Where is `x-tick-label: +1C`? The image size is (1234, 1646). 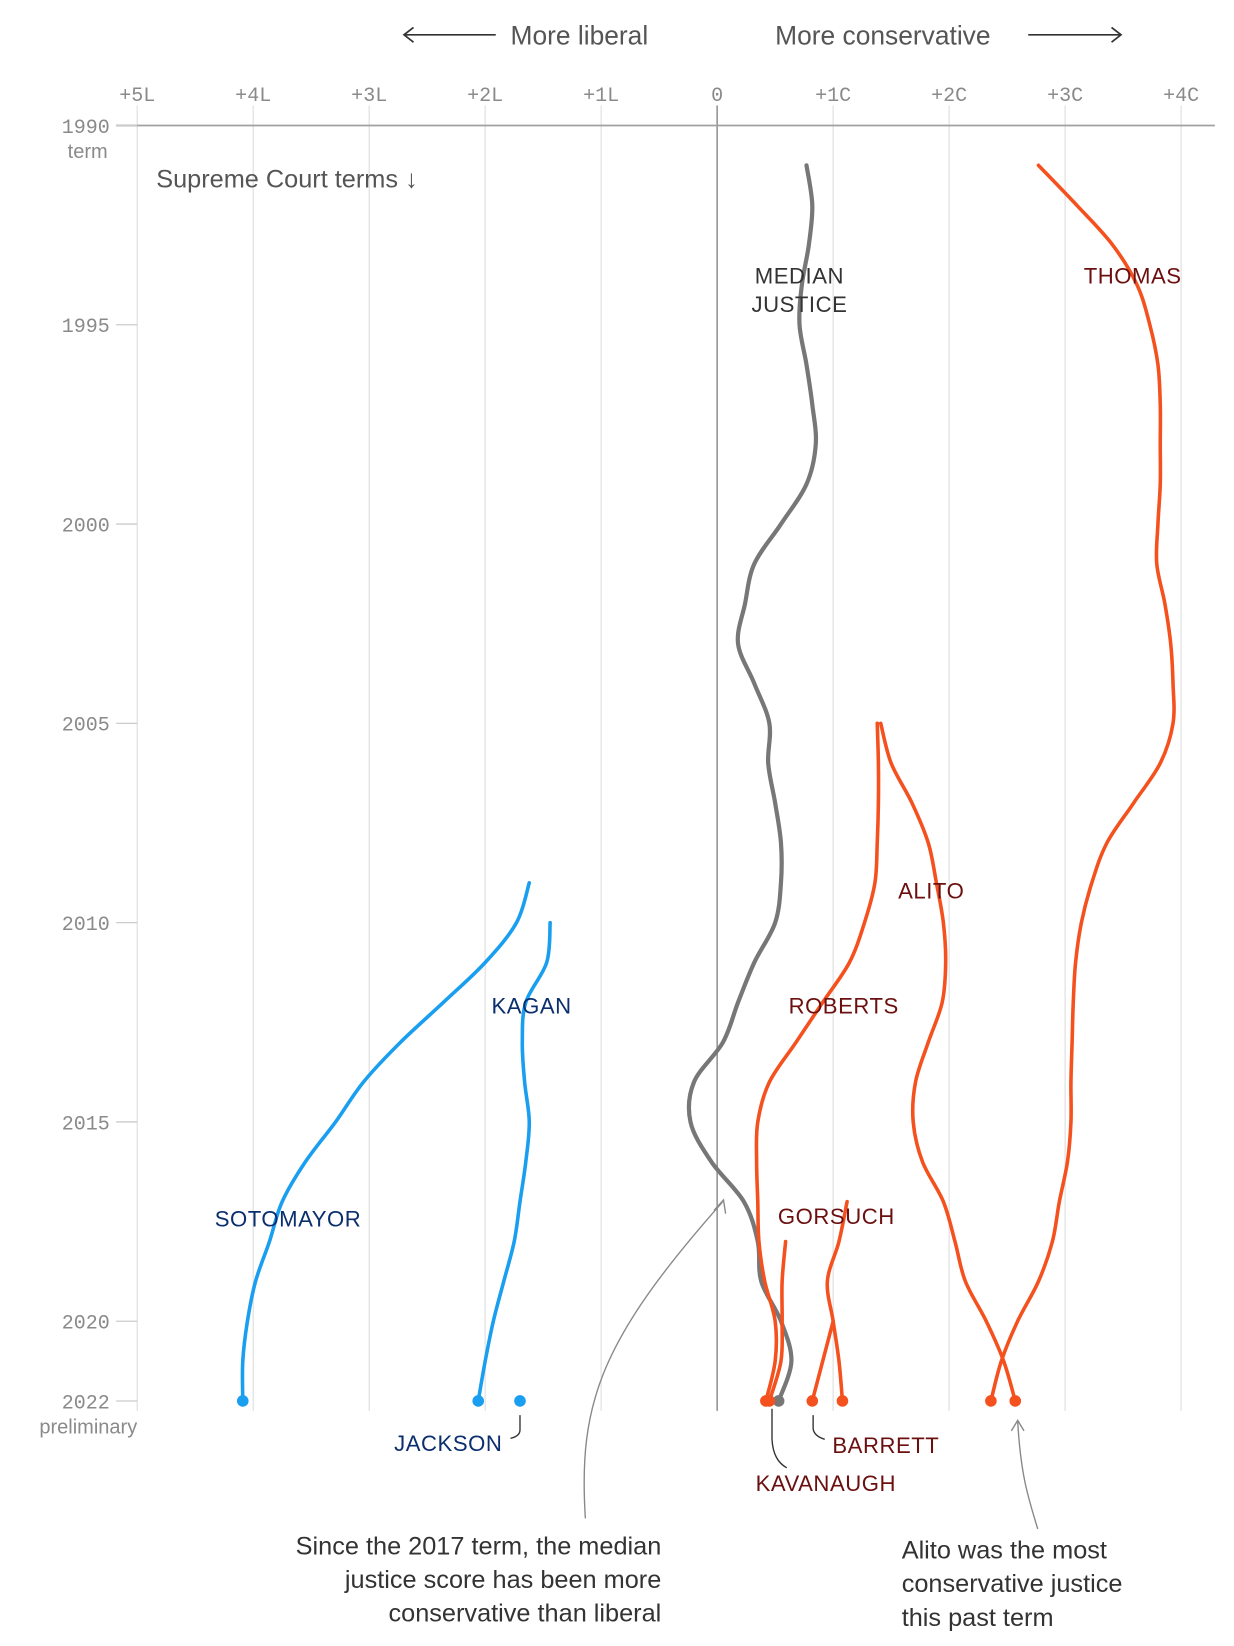 x-tick-label: +1C is located at coordinates (833, 96).